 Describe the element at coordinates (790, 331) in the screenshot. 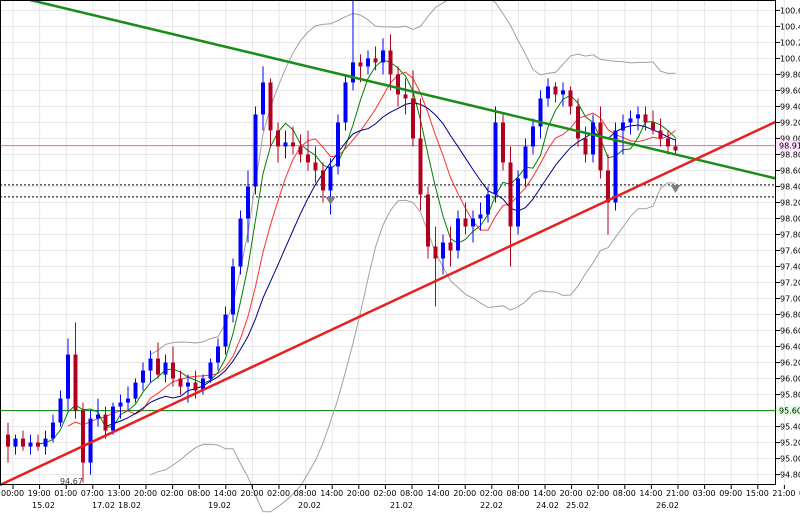

I see `y-tick-label: 96.60` at that location.